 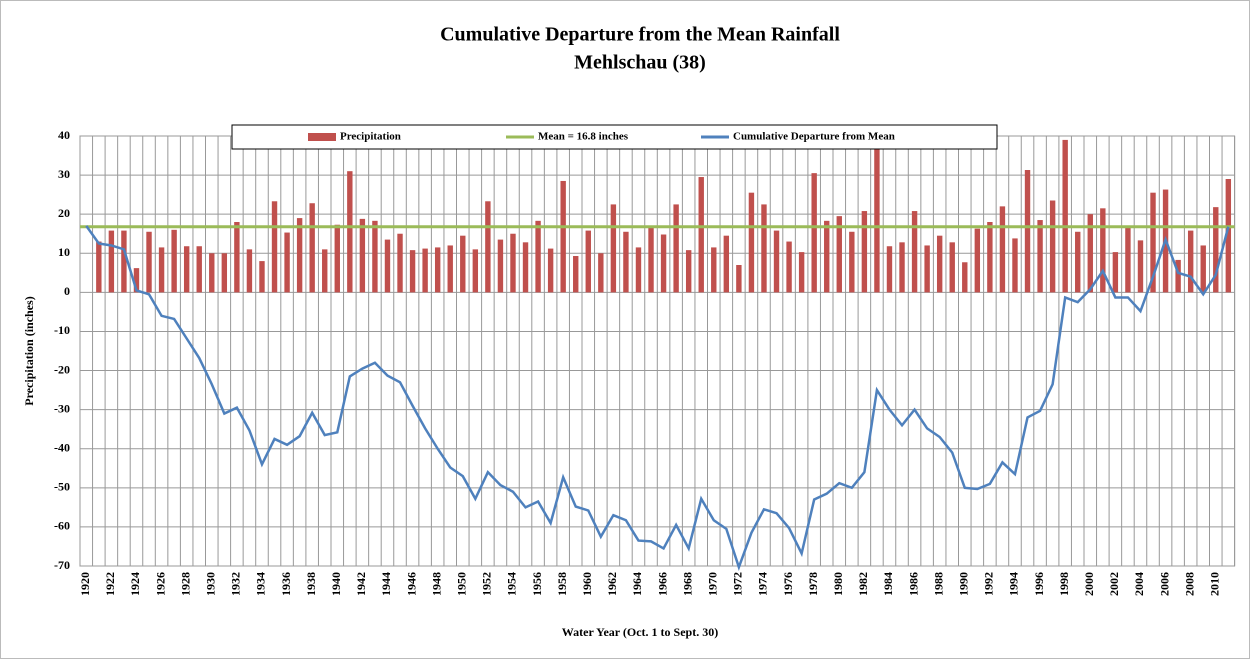 I want to click on x-tick-label: 1998, so click(x=1064, y=584).